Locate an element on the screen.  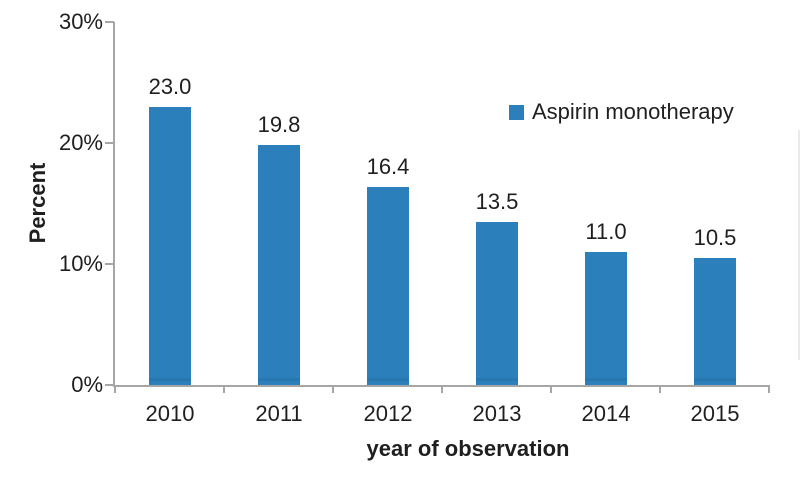
bar-2012 is located at coordinates (388, 286).